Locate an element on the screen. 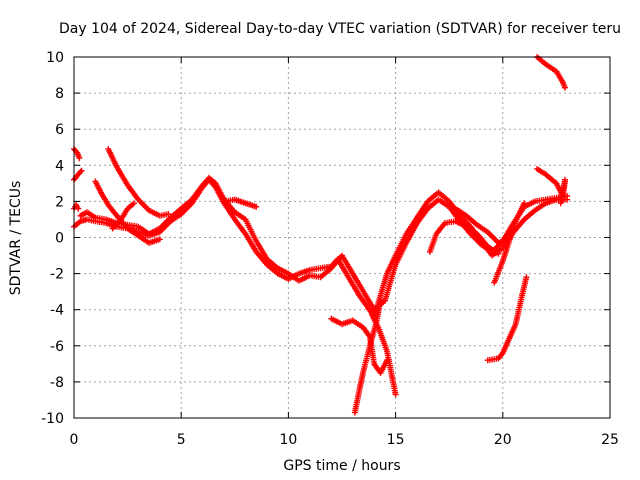 This screenshot has width=640, height=480. x-tick-label: 25 is located at coordinates (610, 440).